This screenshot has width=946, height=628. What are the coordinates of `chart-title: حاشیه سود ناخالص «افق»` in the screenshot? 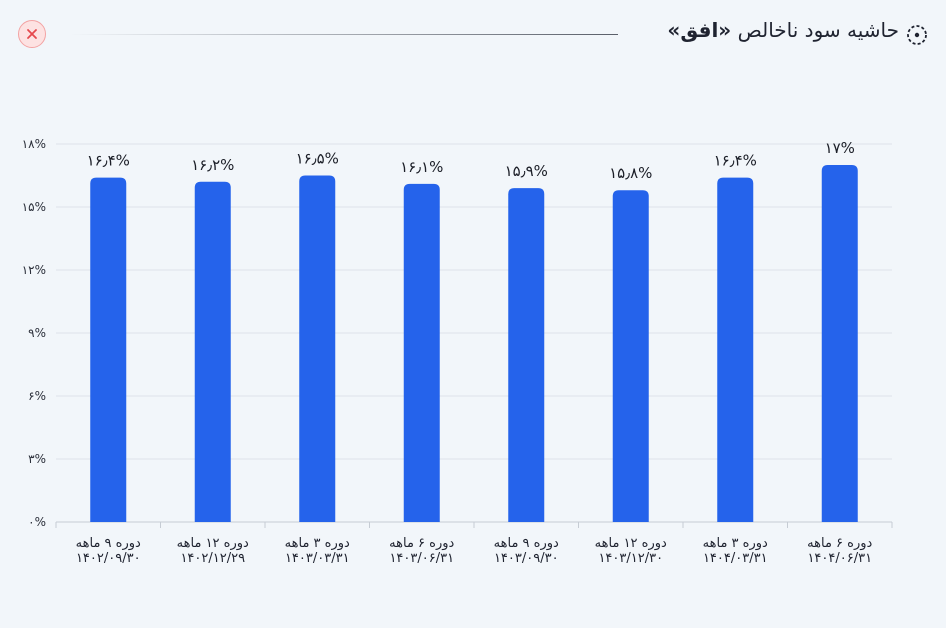 It's located at (783, 30).